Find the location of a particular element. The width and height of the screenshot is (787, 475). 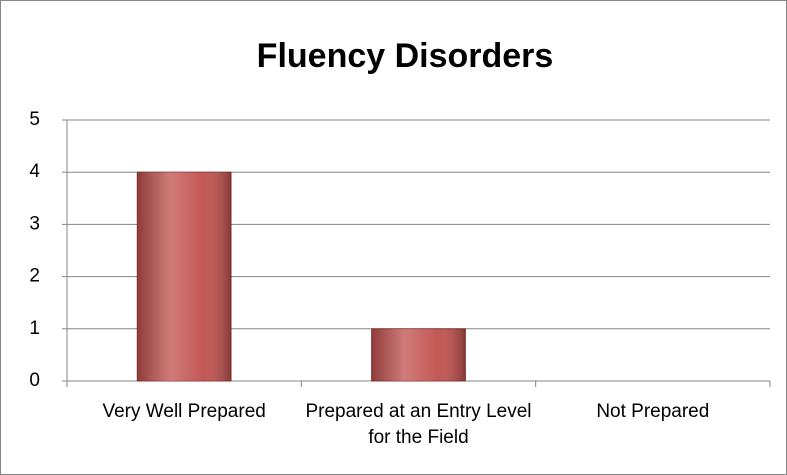

y-tick-label: 3 is located at coordinates (34, 223).